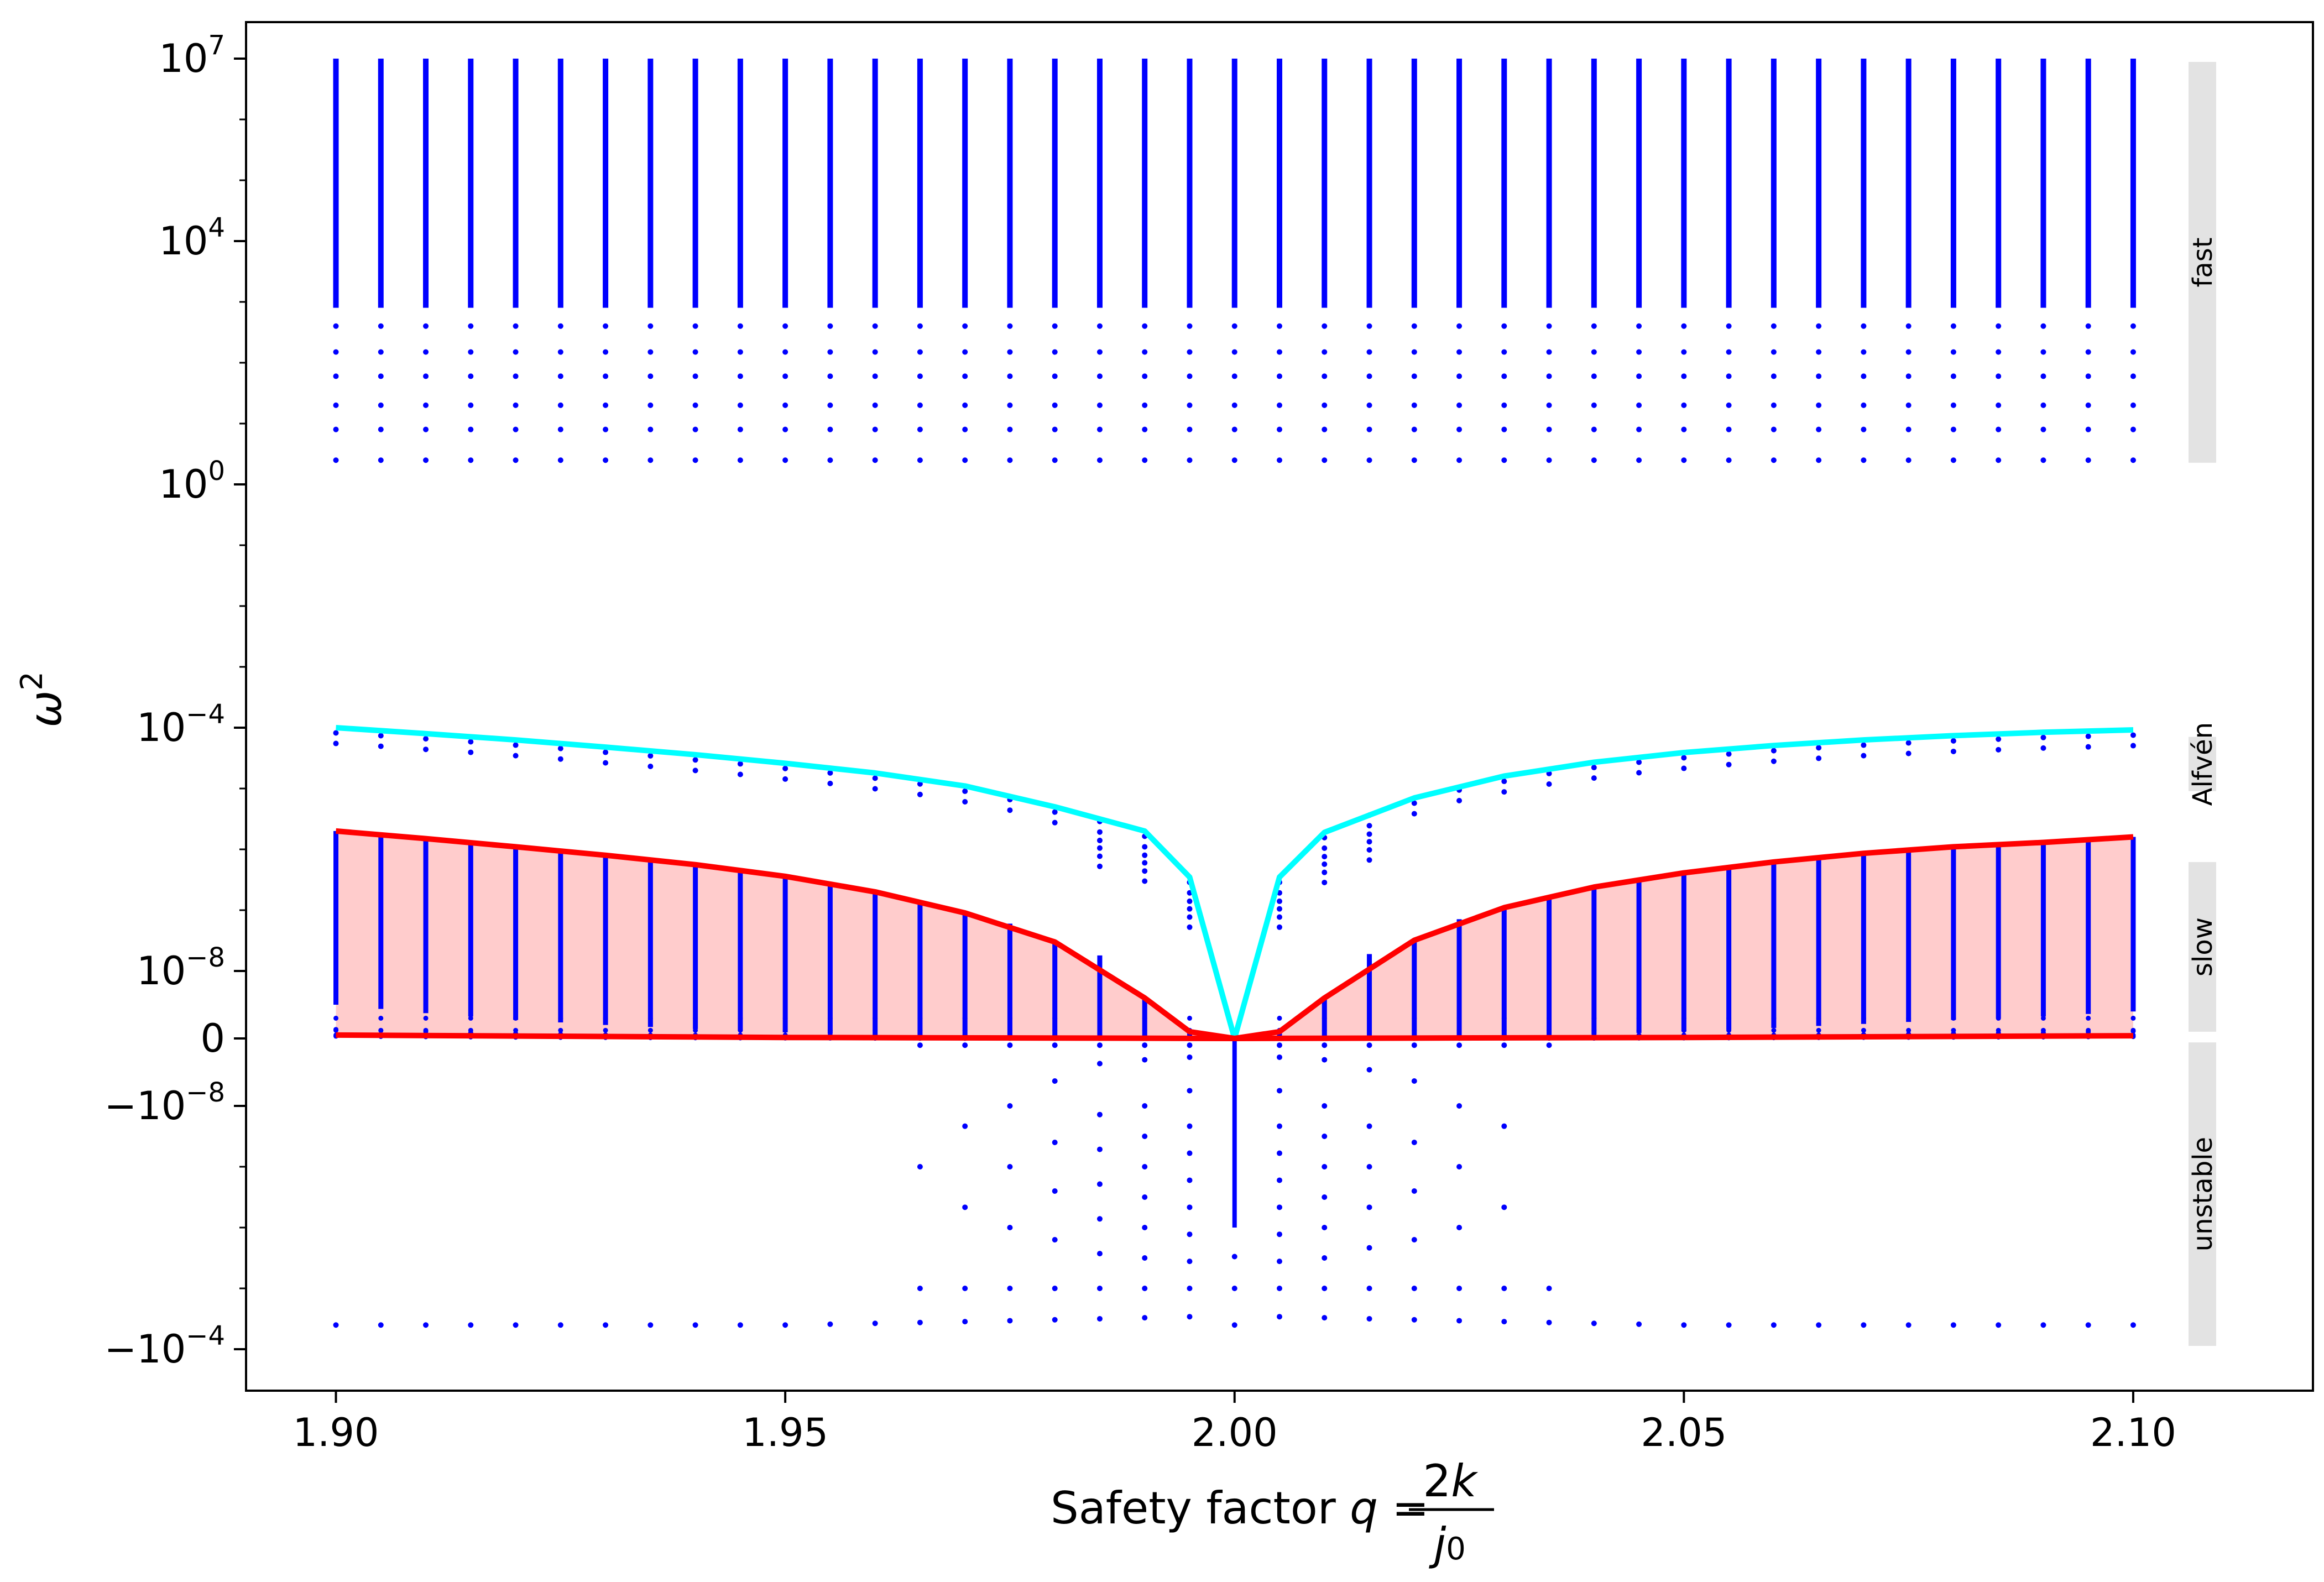 The height and width of the screenshot is (1582, 2324). I want to click on band-fast-bar, so click(2202, 263).